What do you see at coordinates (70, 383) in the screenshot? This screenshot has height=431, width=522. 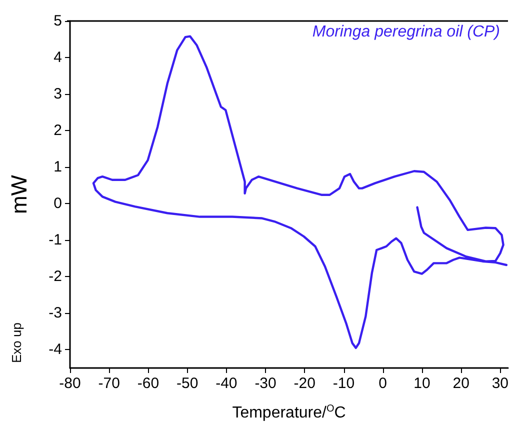 I see `x-tick-label: -80` at bounding box center [70, 383].